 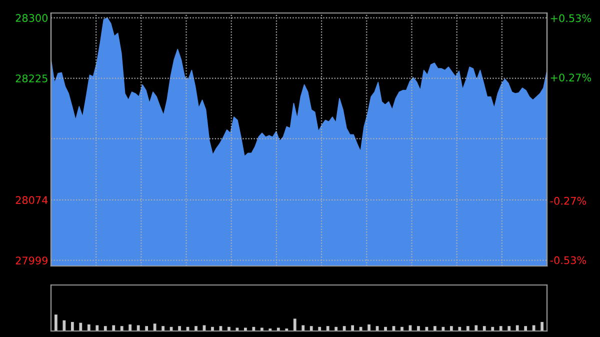 I want to click on y2-tick-label: +0.53%, so click(x=571, y=18).